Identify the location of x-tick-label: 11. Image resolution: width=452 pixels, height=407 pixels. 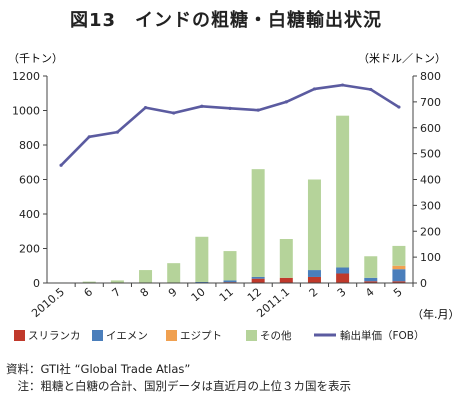
(226, 294).